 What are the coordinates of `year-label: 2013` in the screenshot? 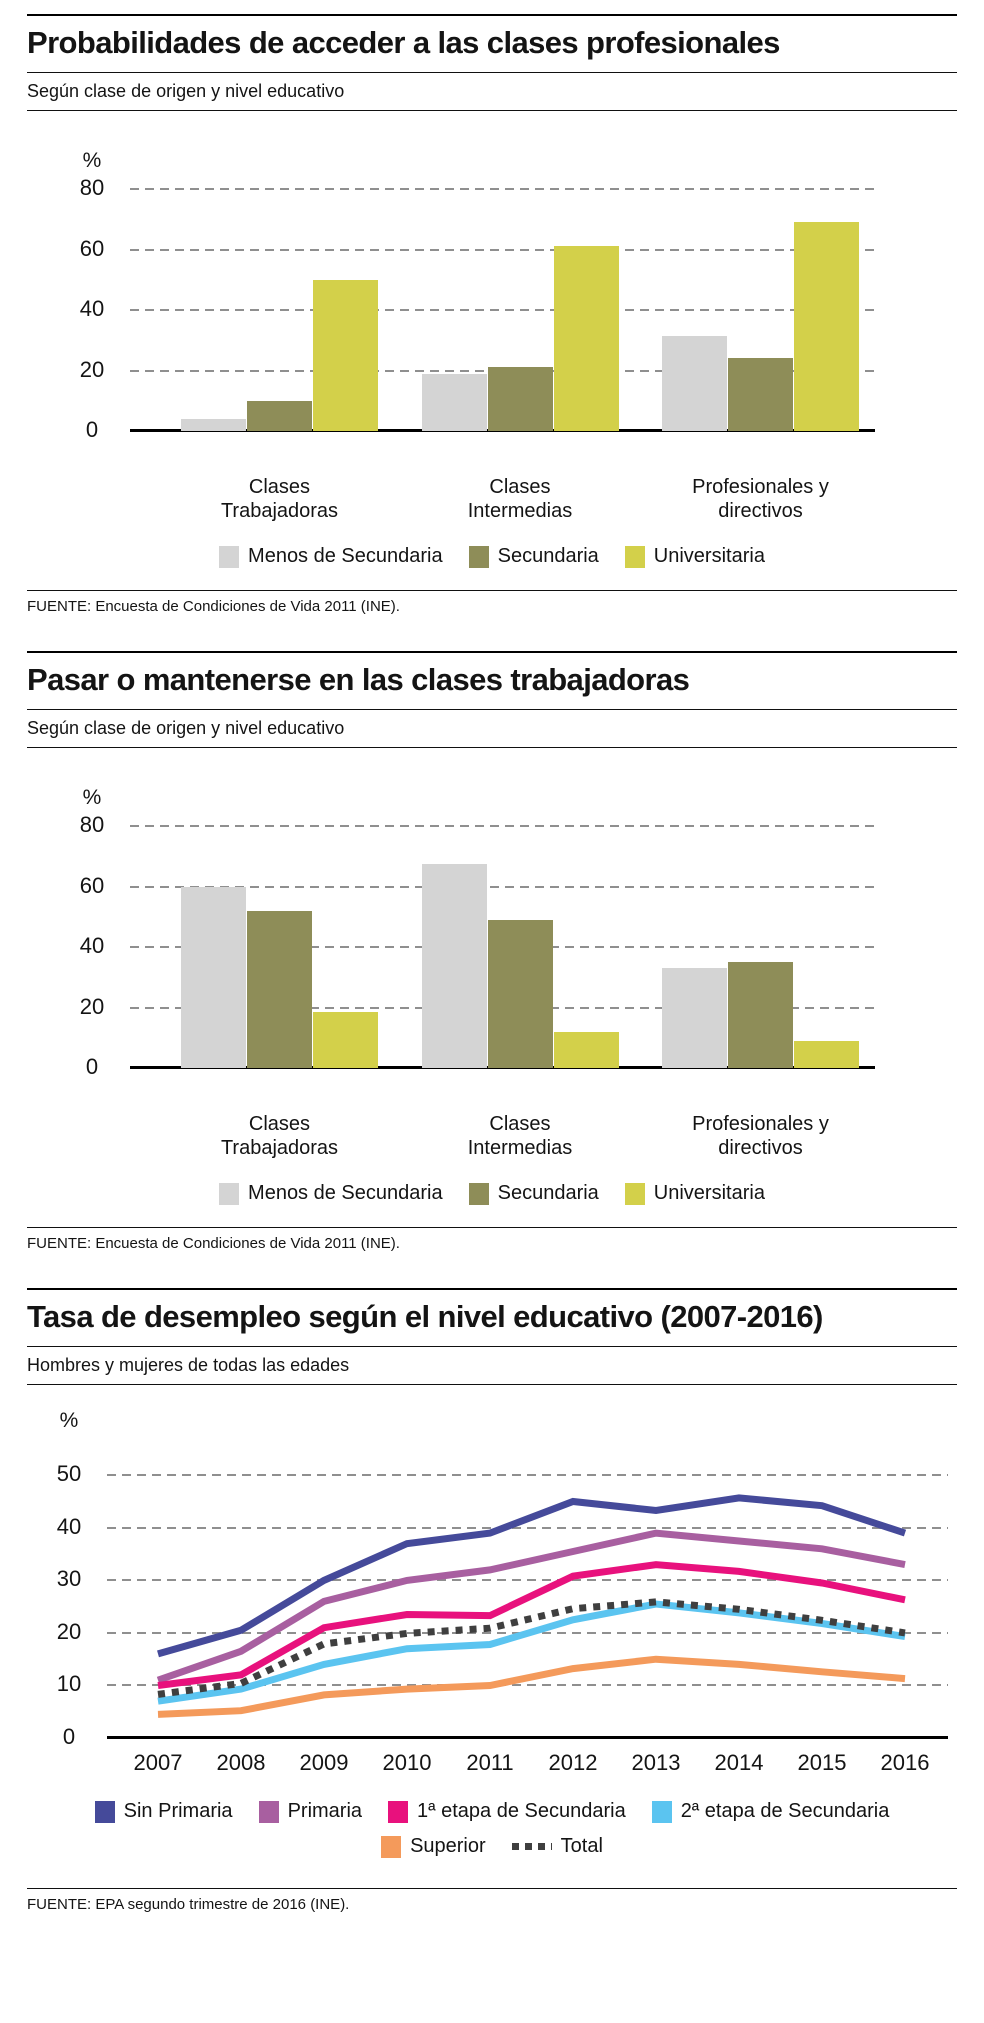 It's located at (656, 1762).